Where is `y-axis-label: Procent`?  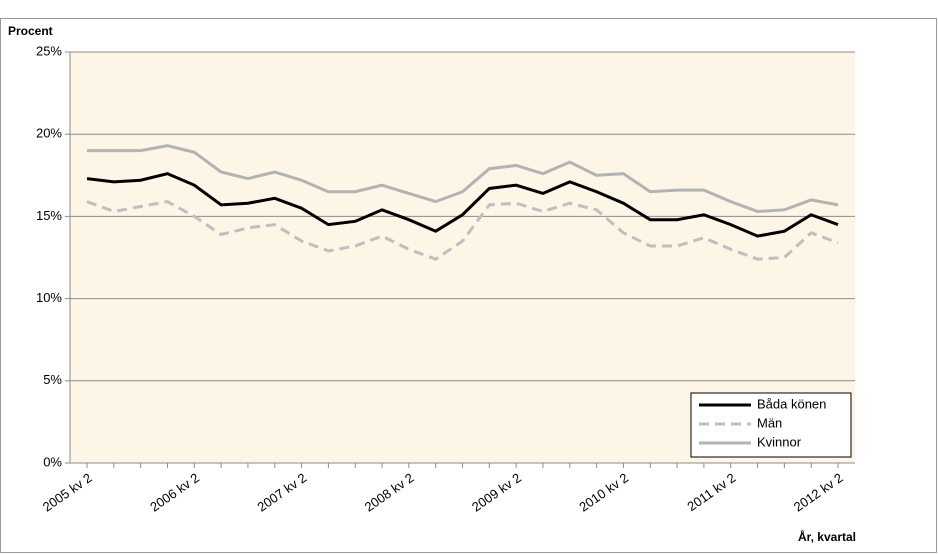
y-axis-label: Procent is located at coordinates (30, 31).